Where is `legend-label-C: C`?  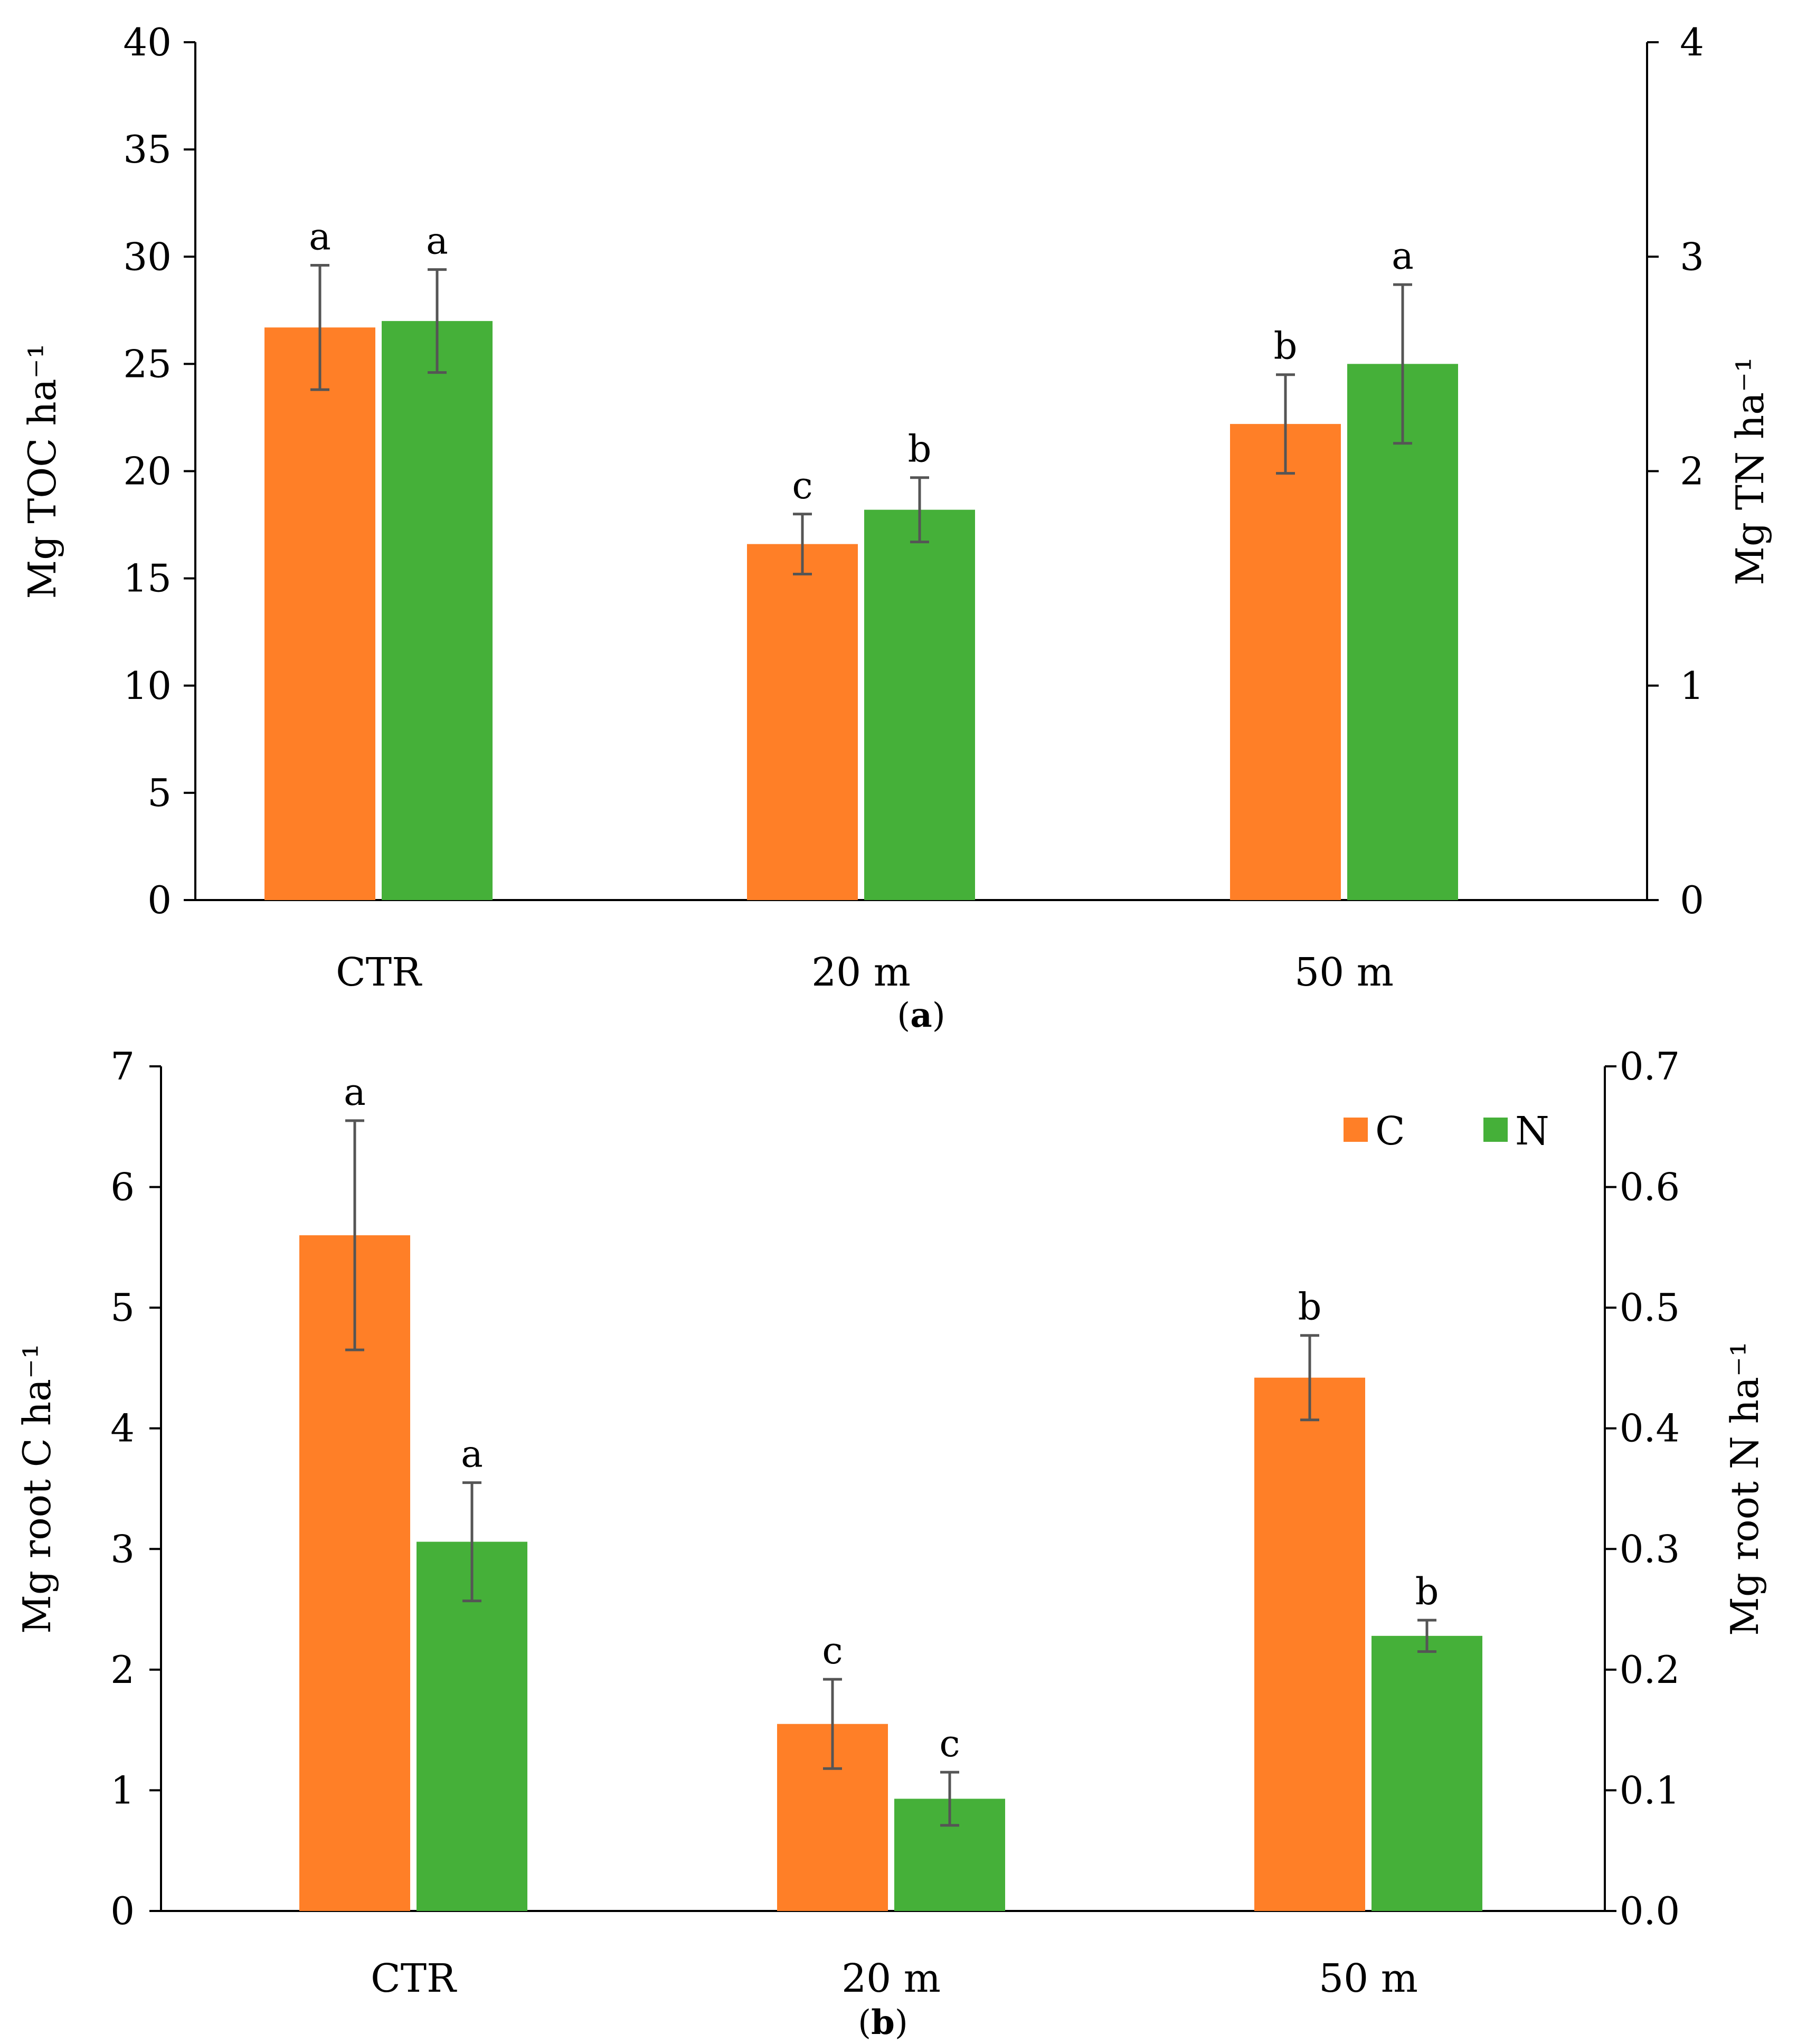 legend-label-C: C is located at coordinates (1390, 1131).